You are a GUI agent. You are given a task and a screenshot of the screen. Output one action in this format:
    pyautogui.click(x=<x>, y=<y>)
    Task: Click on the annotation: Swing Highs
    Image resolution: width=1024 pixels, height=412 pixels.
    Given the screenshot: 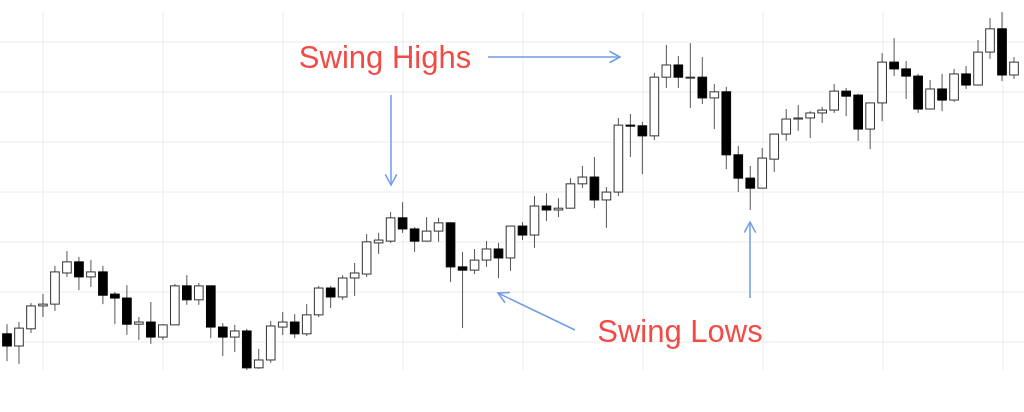 What is the action you would take?
    pyautogui.click(x=385, y=57)
    